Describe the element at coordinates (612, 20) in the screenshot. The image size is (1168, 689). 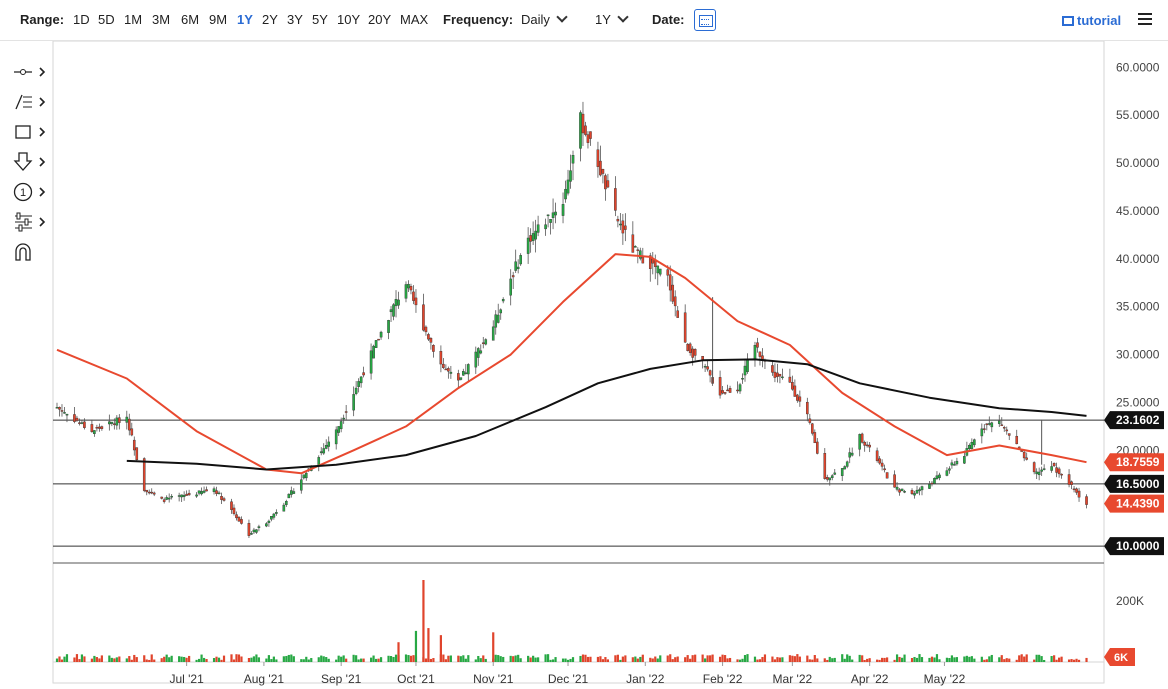
I see `period-select: 1Y` at that location.